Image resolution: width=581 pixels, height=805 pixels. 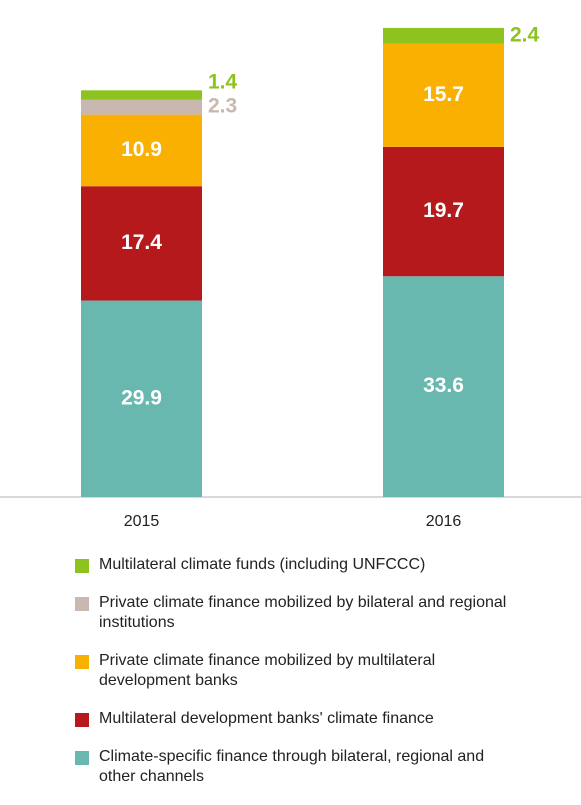 I want to click on data-label: 15.7, so click(x=443, y=94).